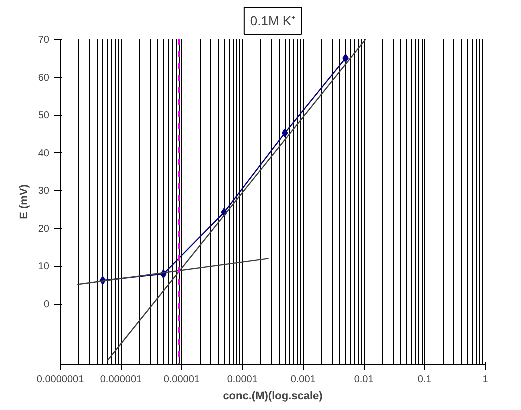  Describe the element at coordinates (47, 305) in the screenshot. I see `y-tick-label: 0` at that location.